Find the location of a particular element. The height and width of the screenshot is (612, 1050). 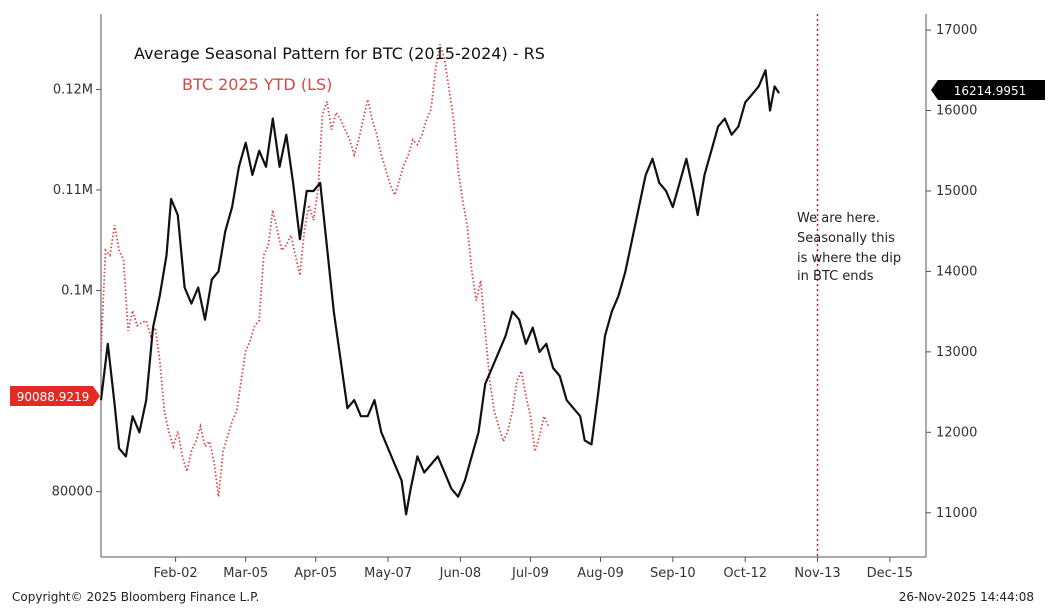

x-tick-label: Nov-13 is located at coordinates (817, 573).